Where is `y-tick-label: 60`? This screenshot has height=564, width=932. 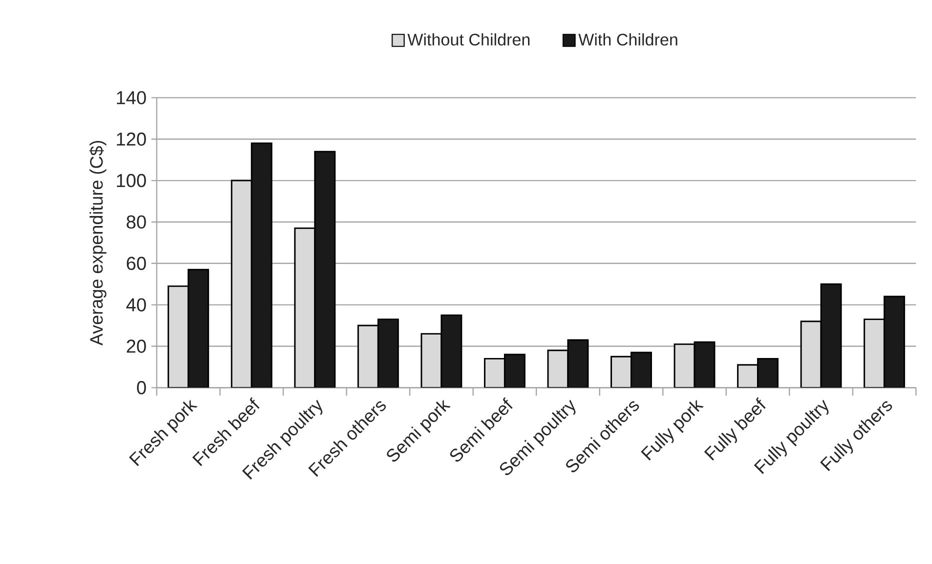
y-tick-label: 60 is located at coordinates (136, 263).